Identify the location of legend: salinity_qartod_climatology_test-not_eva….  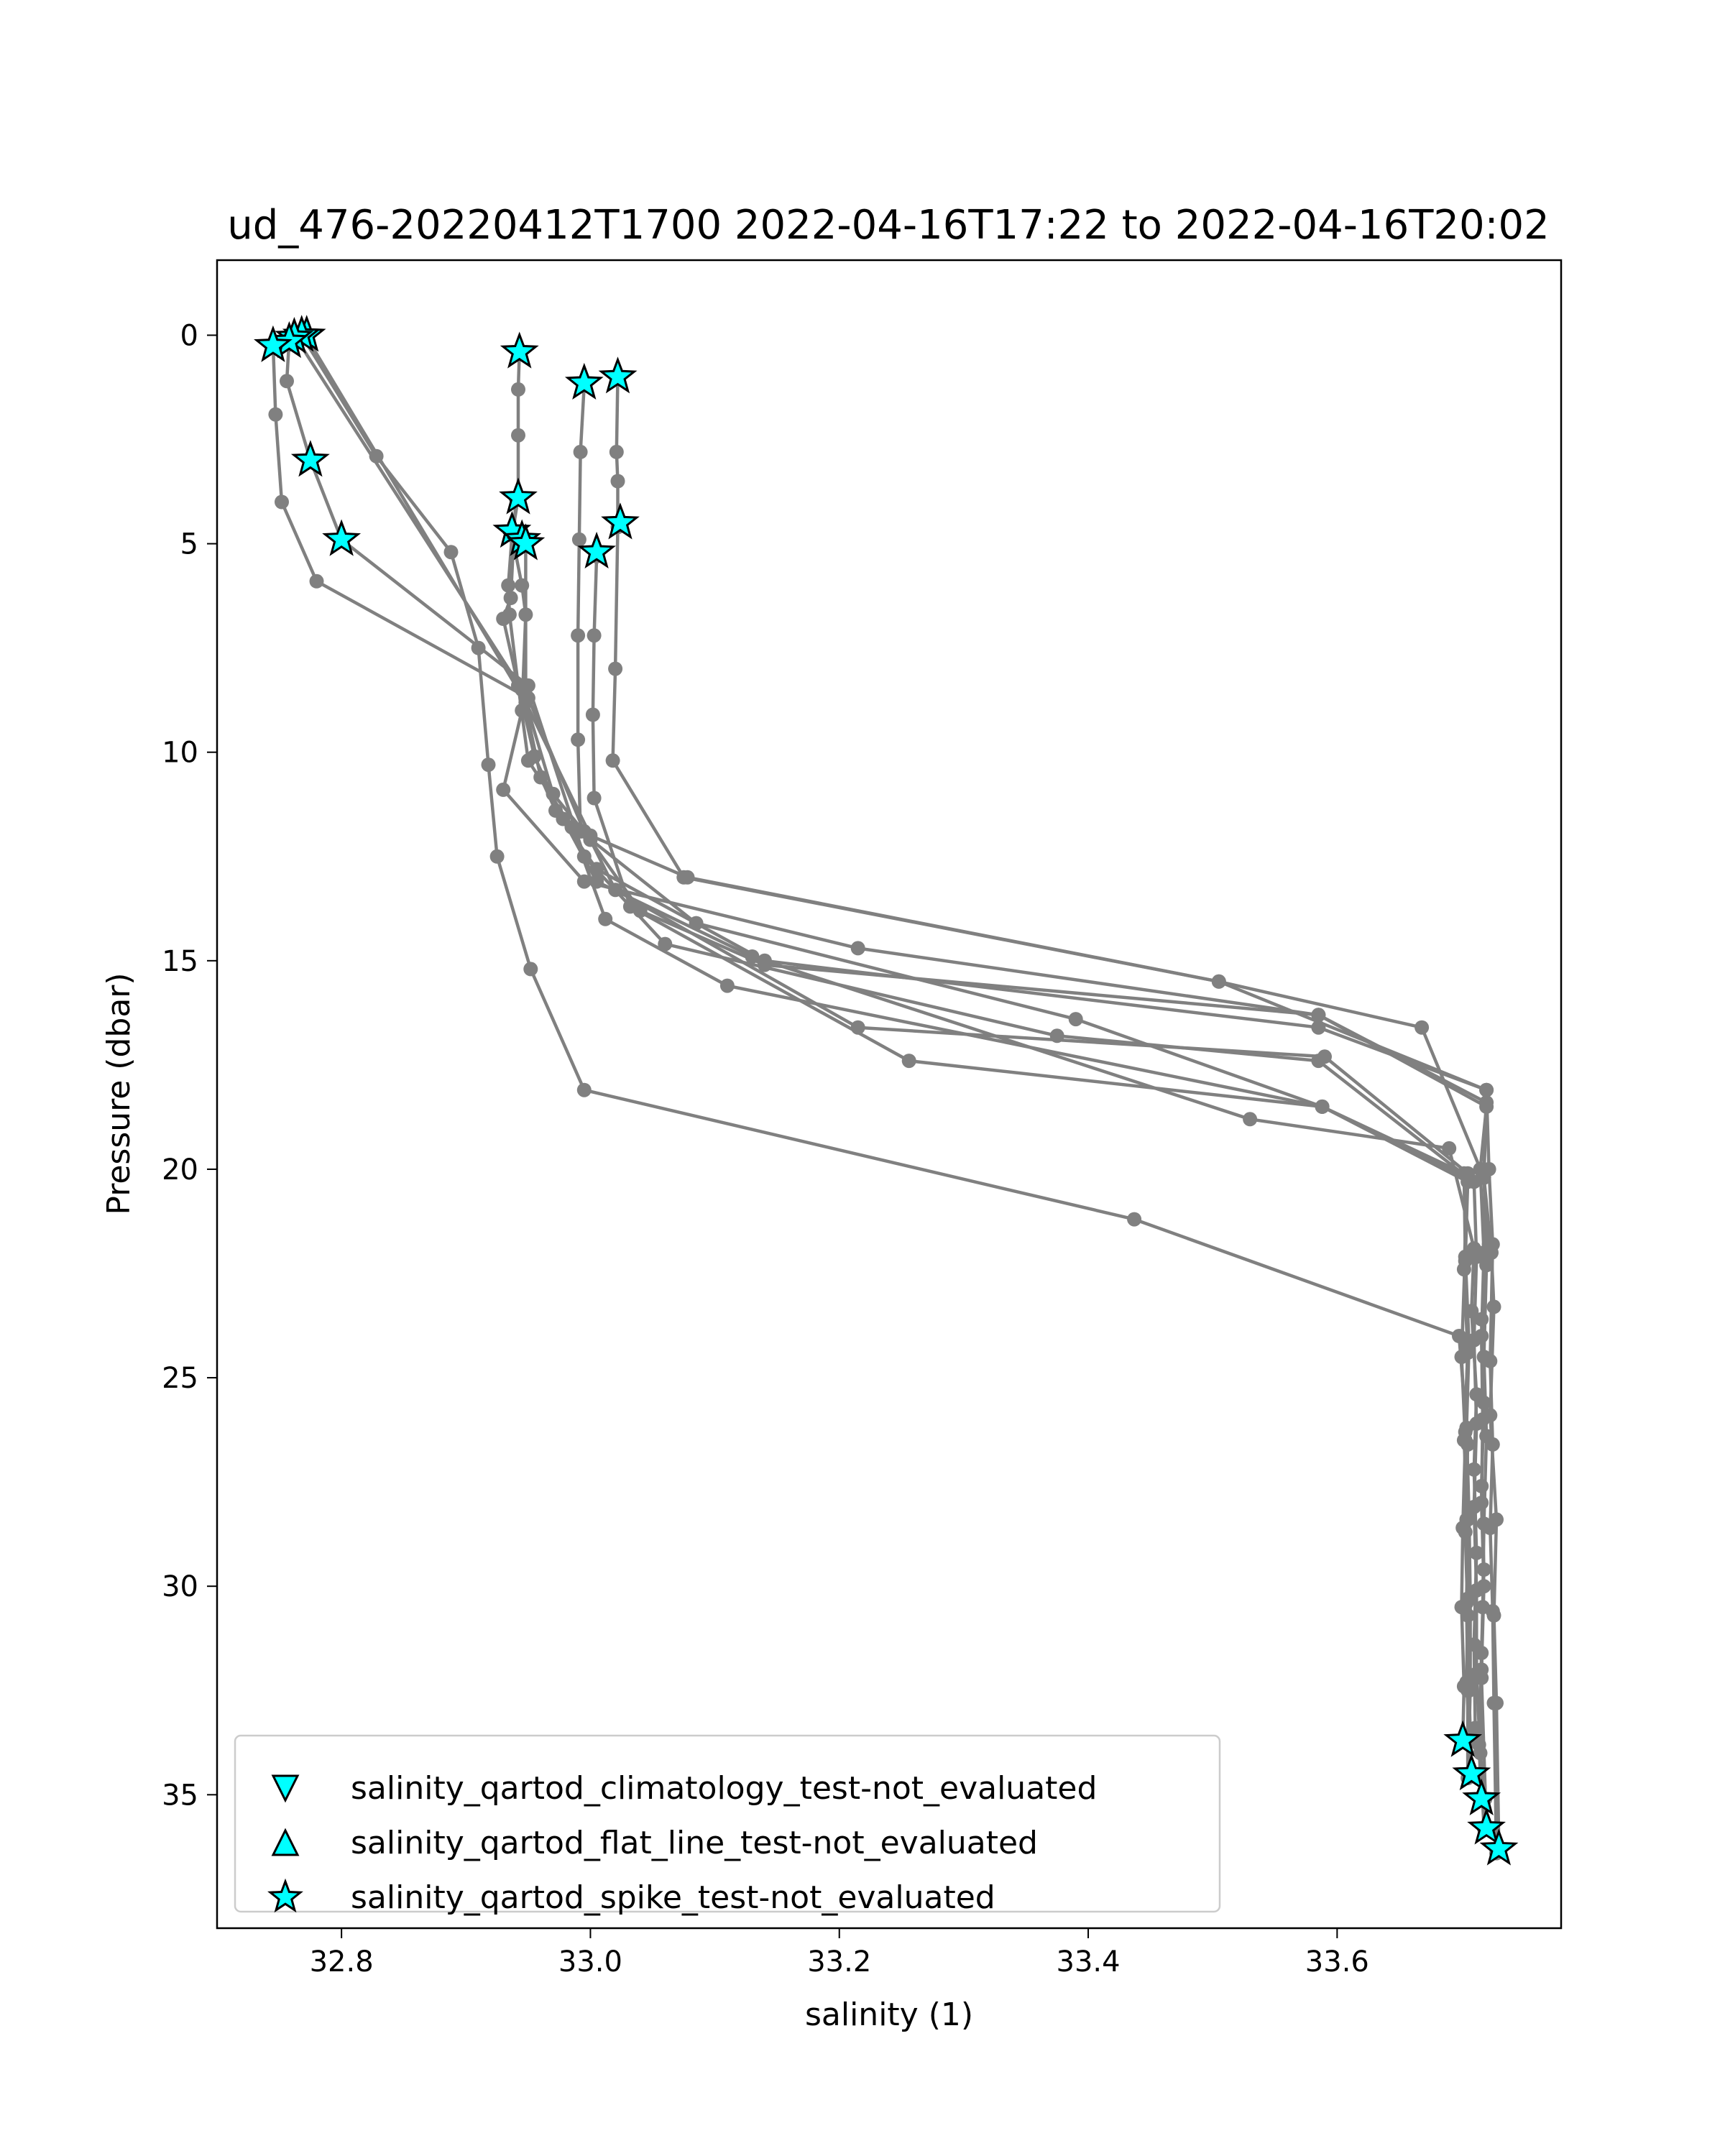
(727, 1825).